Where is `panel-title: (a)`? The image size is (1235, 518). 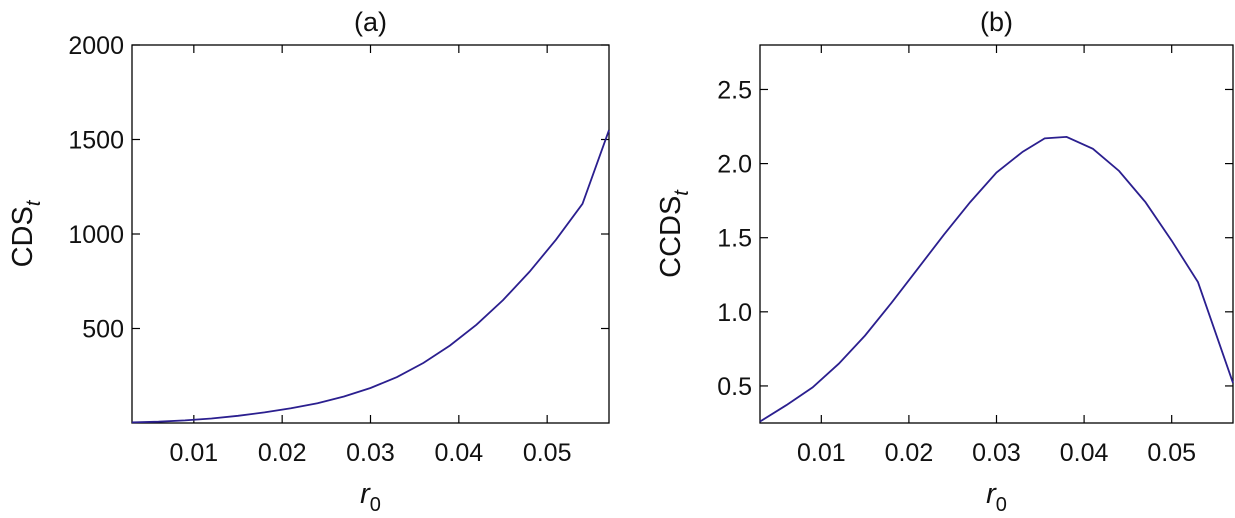 panel-title: (a) is located at coordinates (370, 22).